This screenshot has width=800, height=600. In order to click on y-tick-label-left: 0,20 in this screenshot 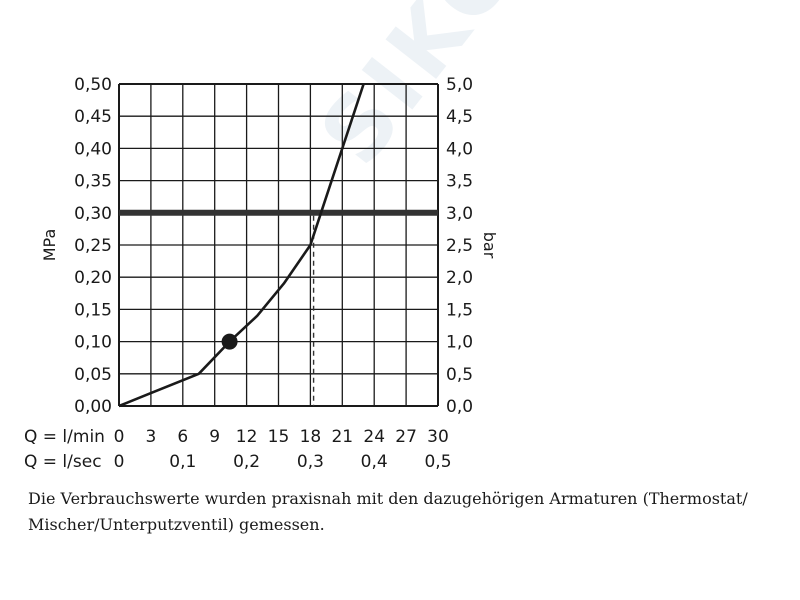, I will do `click(93, 278)`.